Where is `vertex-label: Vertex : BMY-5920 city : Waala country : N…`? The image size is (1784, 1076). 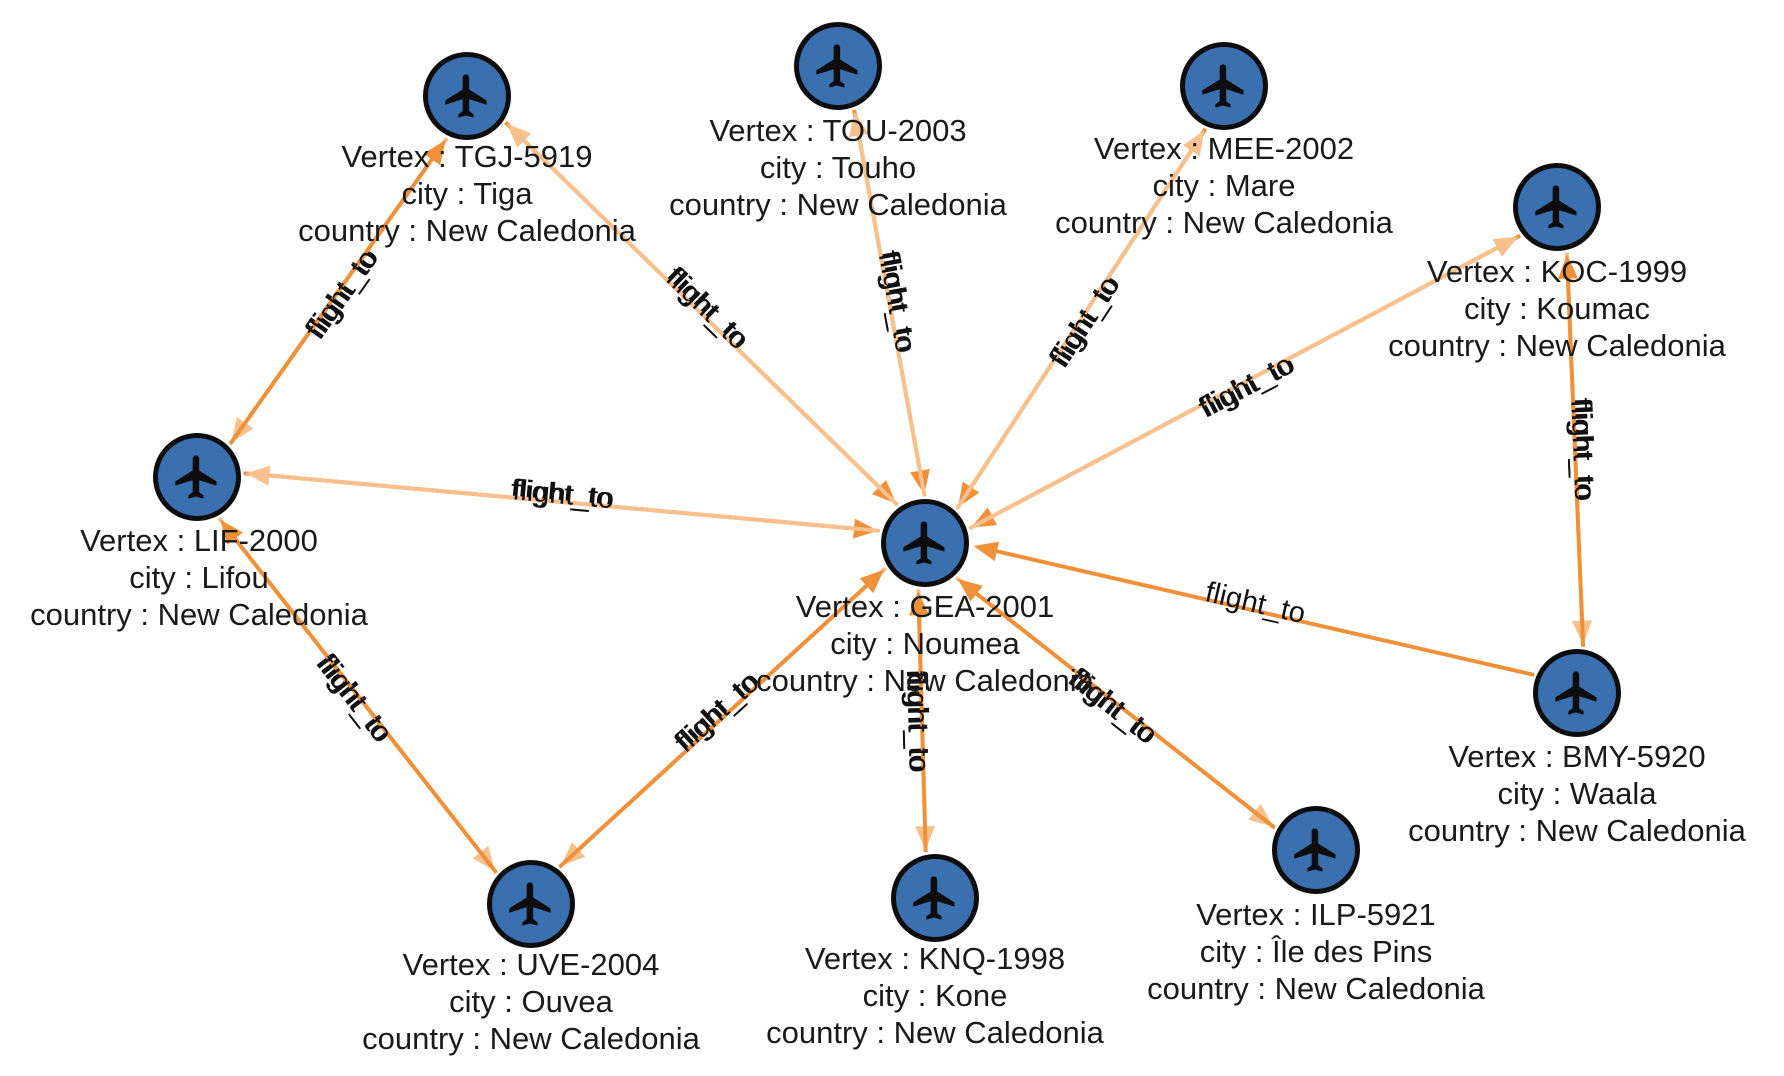
vertex-label: Vertex : BMY-5920 city : Waala country : N… is located at coordinates (1577, 793).